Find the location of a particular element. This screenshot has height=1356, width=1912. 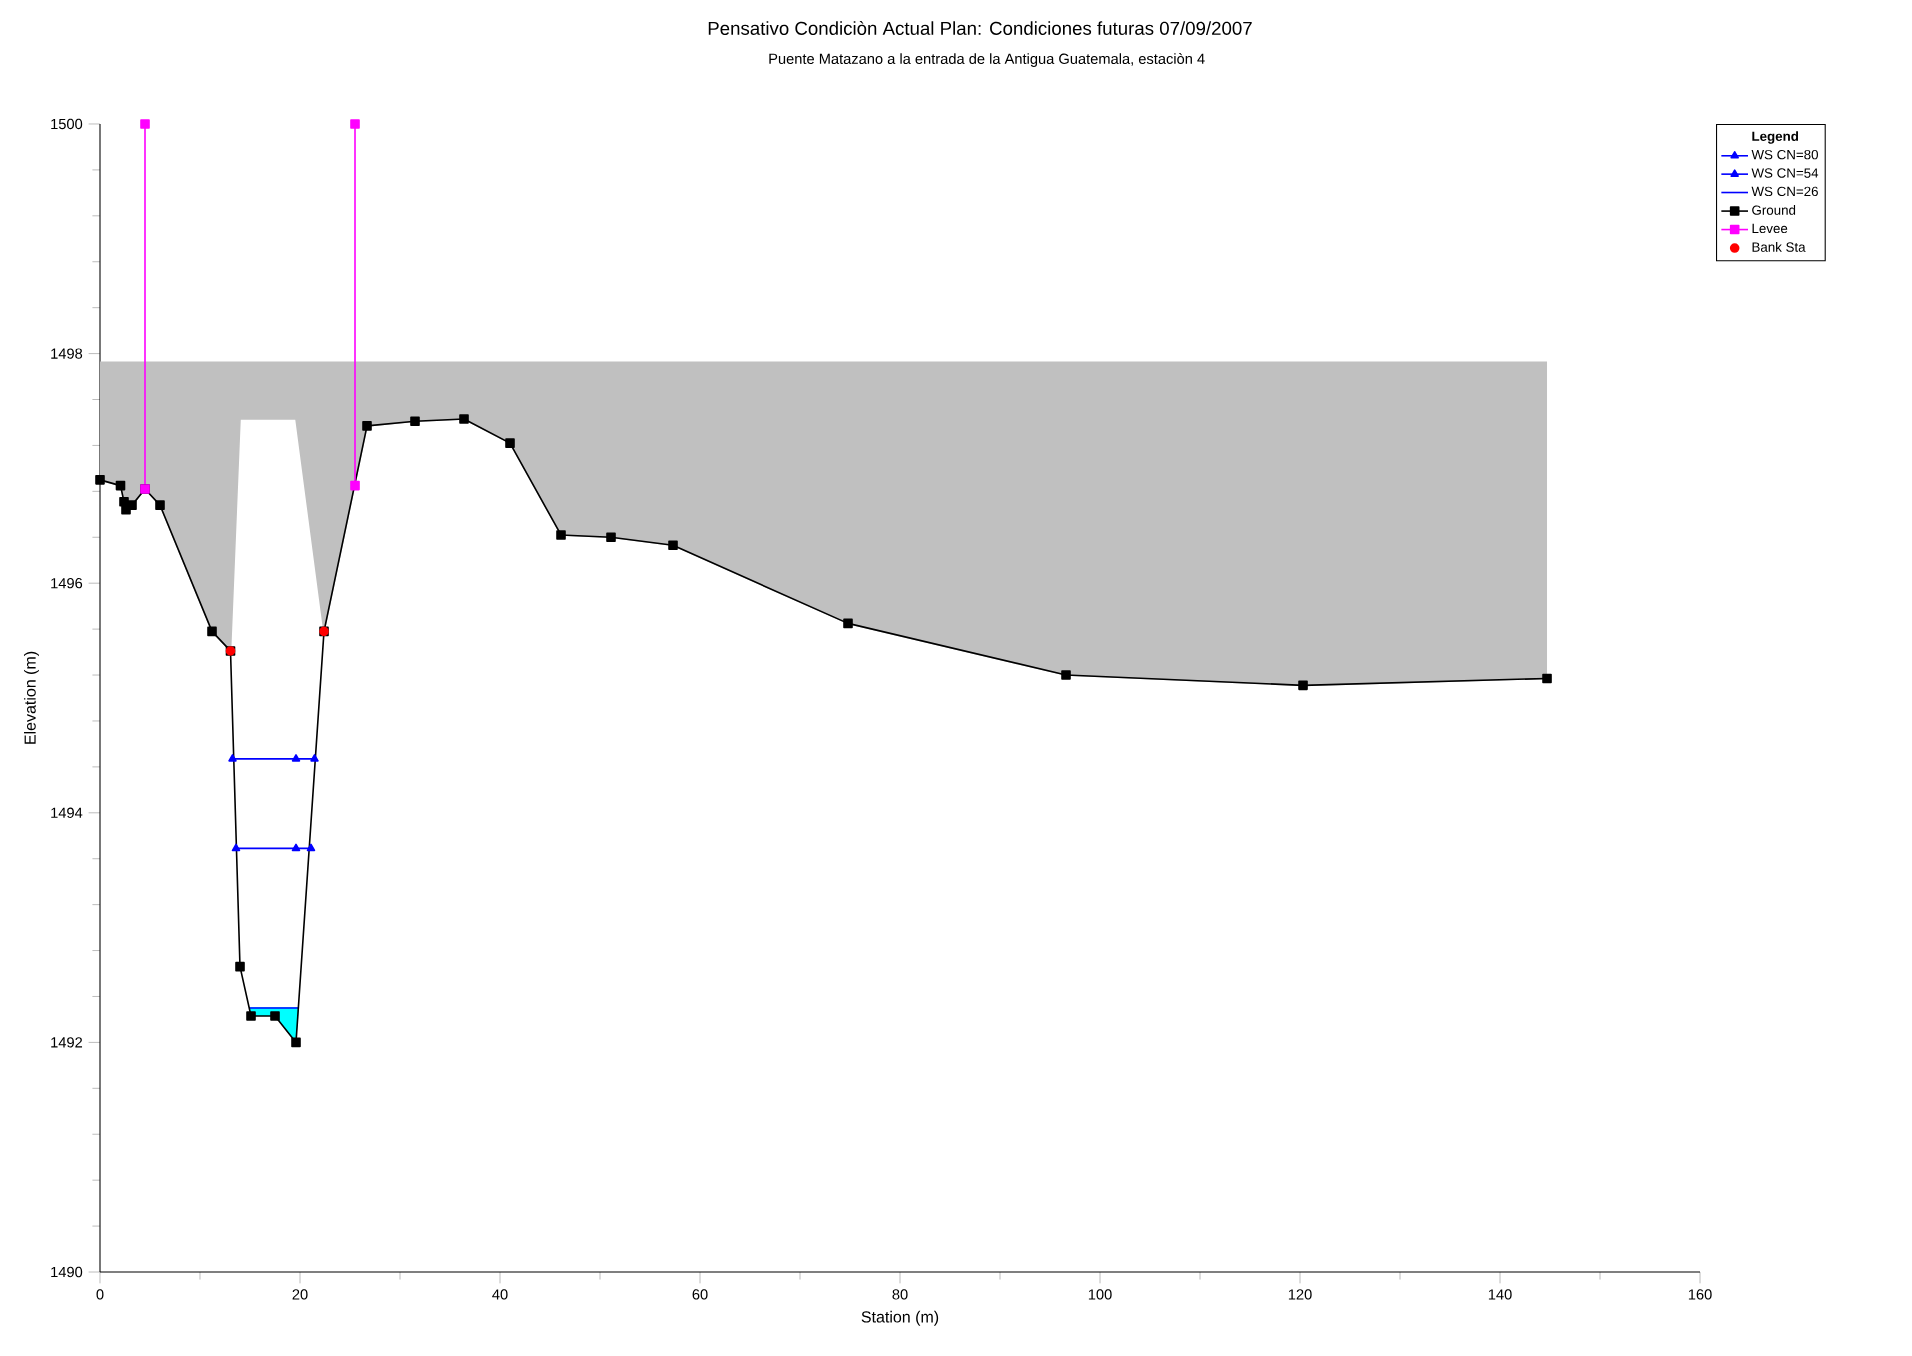

chart-title: Pensativo Condiciòn Actual Plan: Condiciones futuras 07/09/2007 is located at coordinates (980, 28).